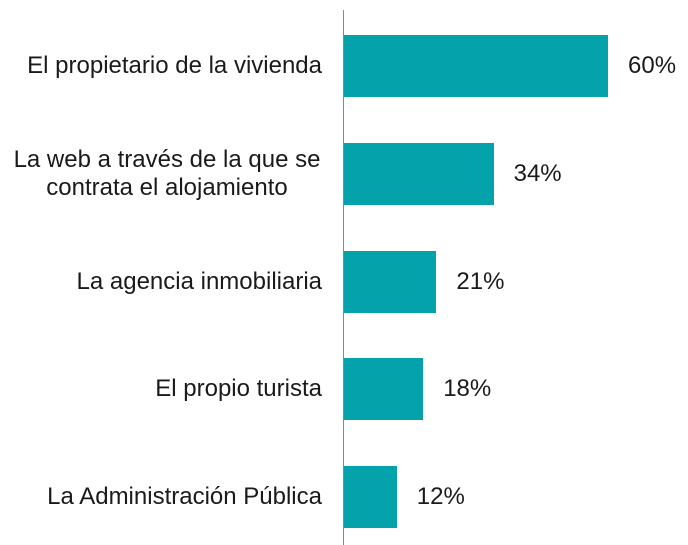 Image resolution: width=688 pixels, height=545 pixels. I want to click on value-label: 18%, so click(467, 389).